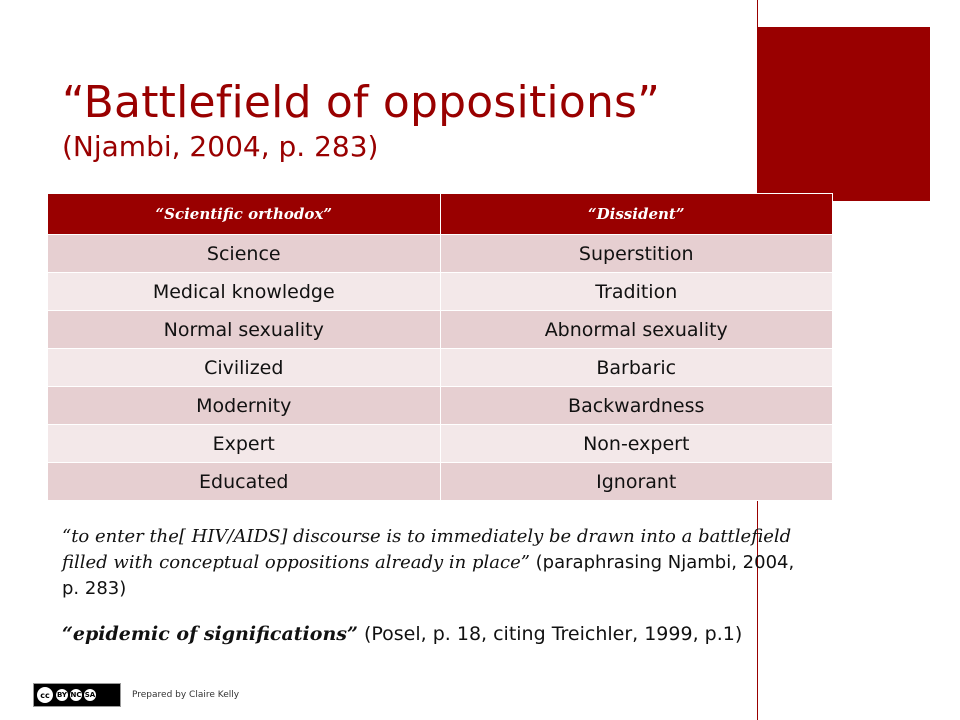 Image resolution: width=960 pixels, height=720 pixels. I want to click on table-row: Medical knowledge Tradition, so click(440, 291).